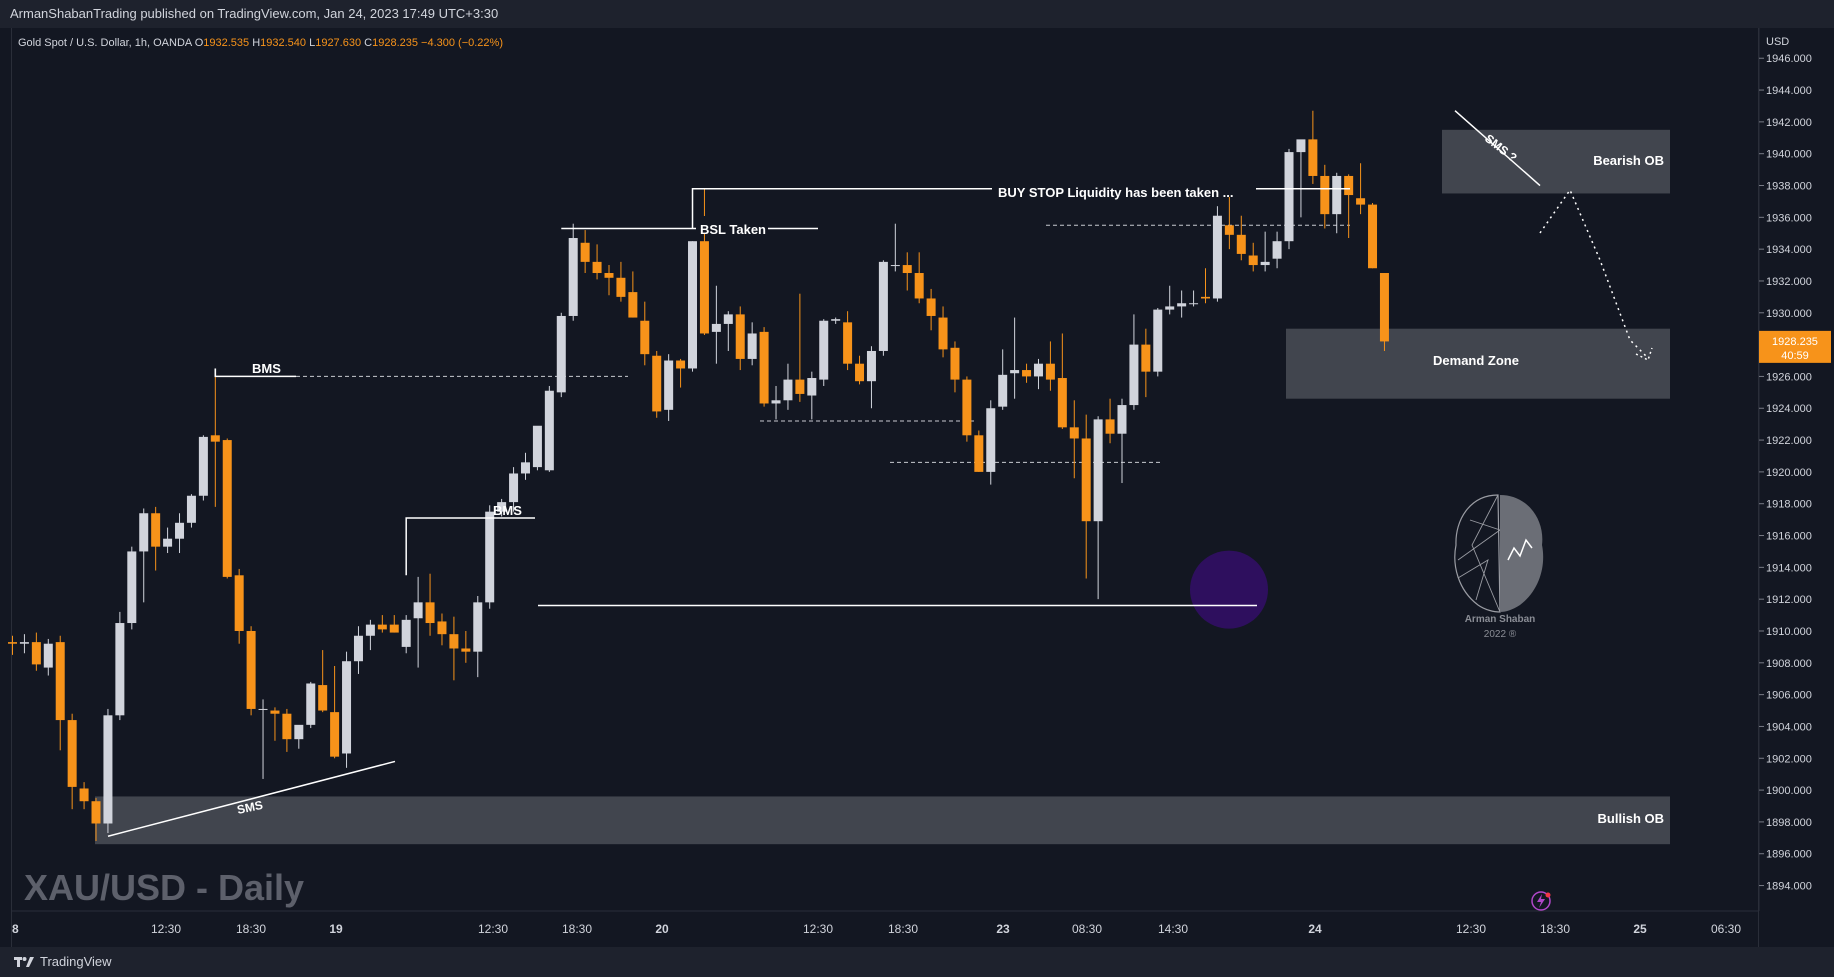 The height and width of the screenshot is (977, 1834). I want to click on buy-stop-label-bg, so click(1124, 188).